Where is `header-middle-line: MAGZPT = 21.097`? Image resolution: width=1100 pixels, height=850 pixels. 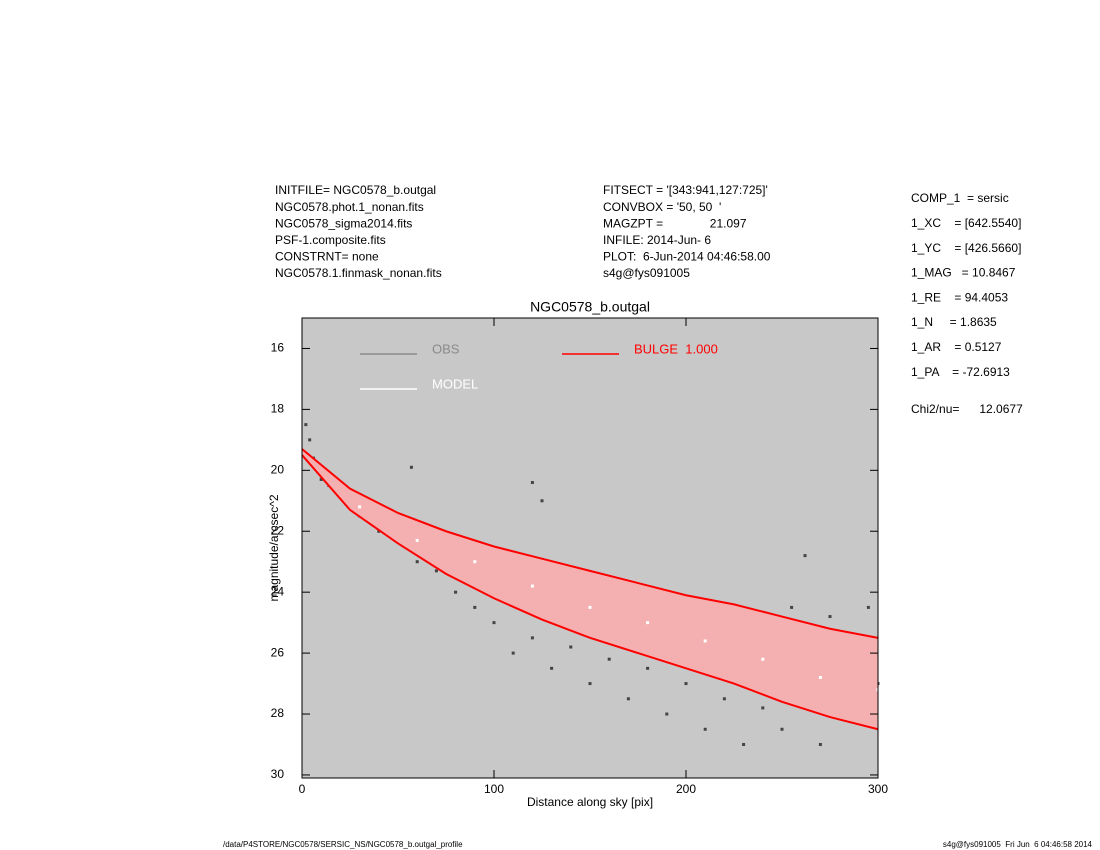
header-middle-line: MAGZPT = 21.097 is located at coordinates (675, 223).